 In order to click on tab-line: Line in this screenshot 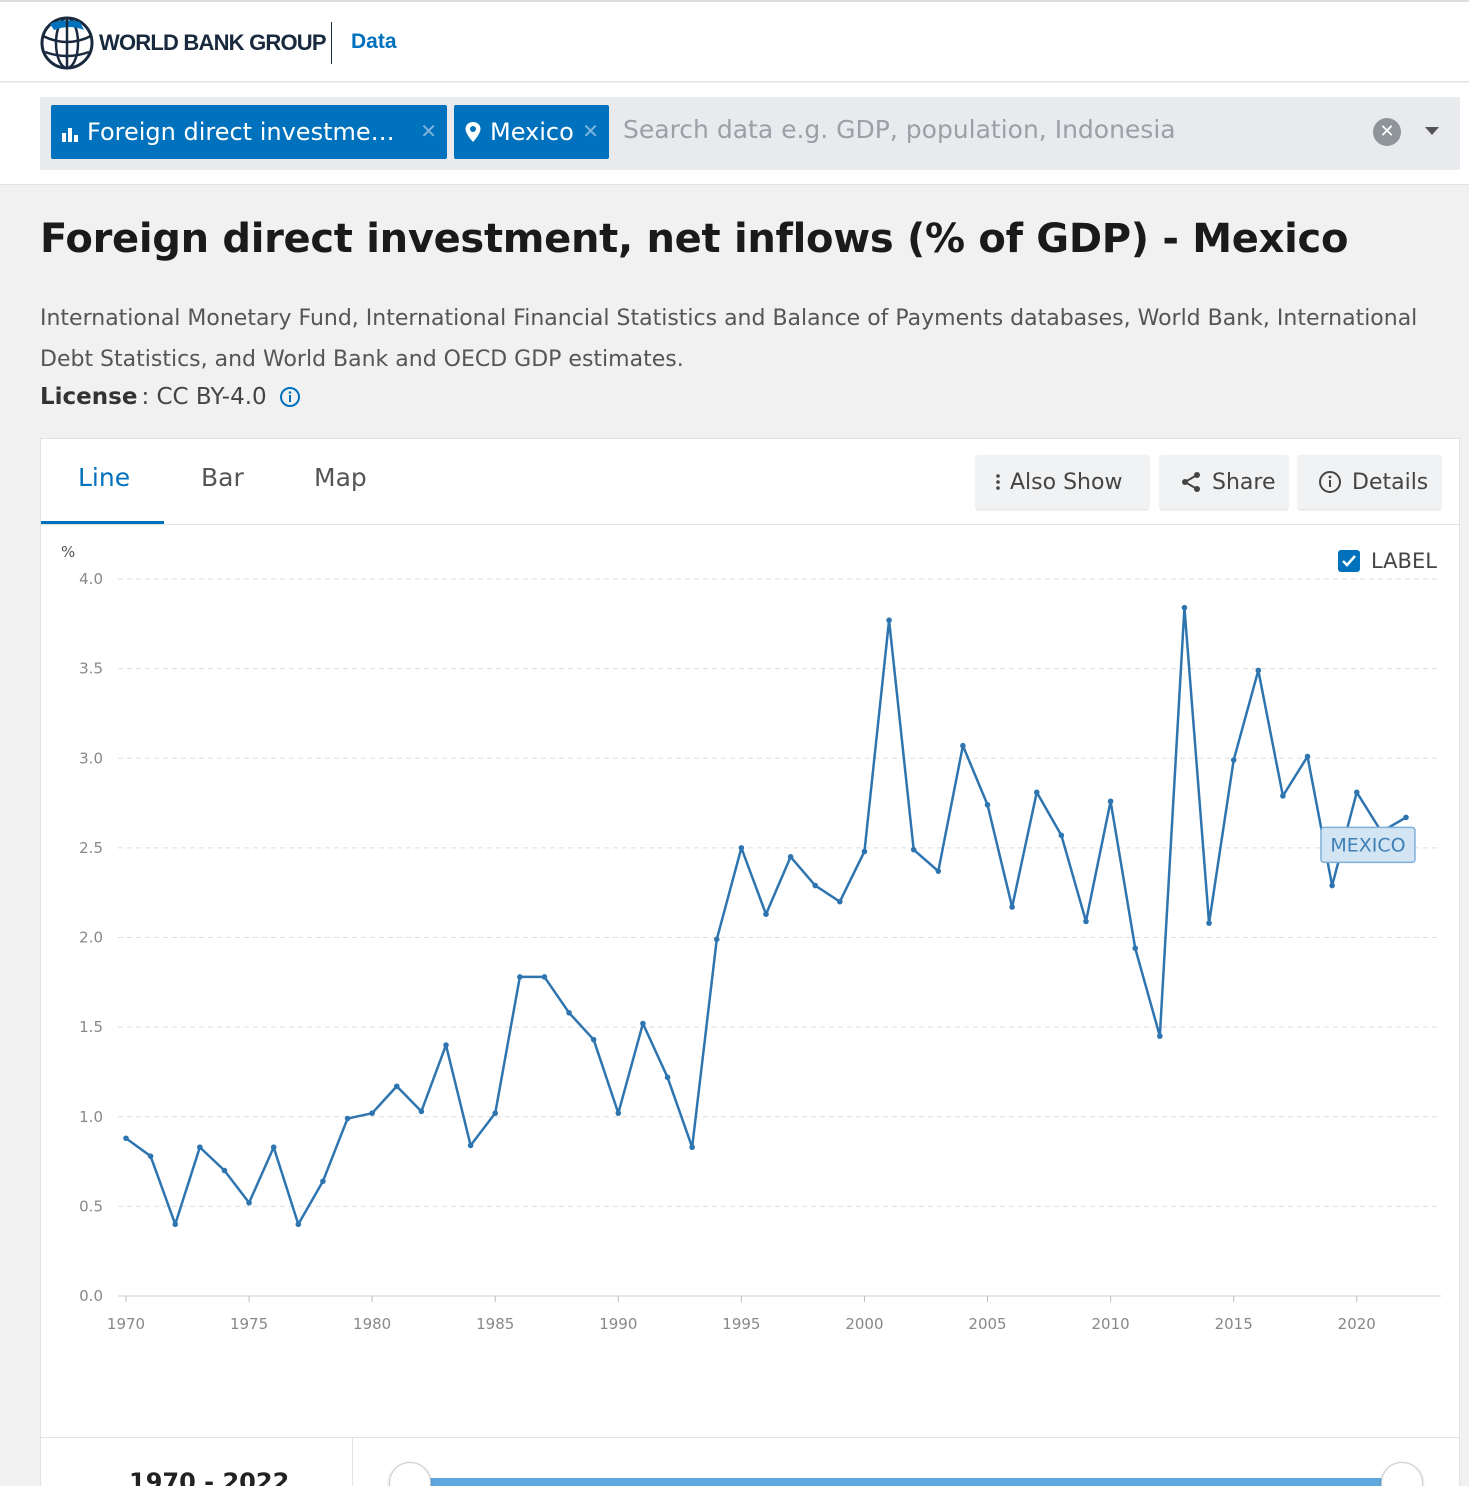, I will do `click(104, 477)`.